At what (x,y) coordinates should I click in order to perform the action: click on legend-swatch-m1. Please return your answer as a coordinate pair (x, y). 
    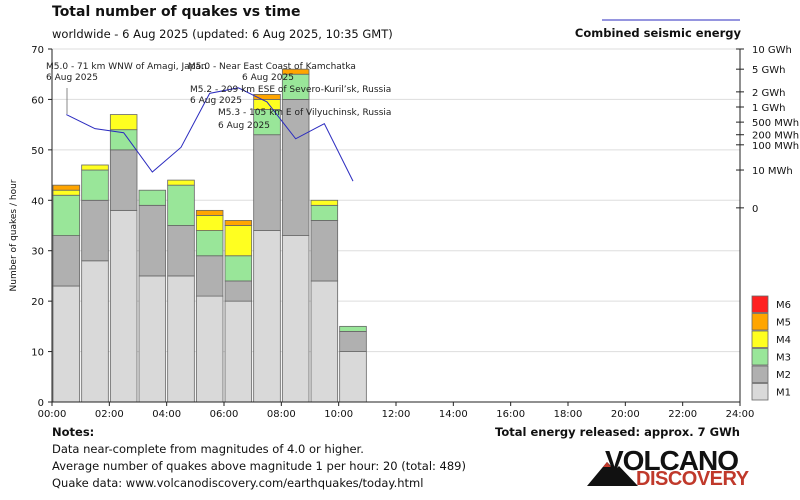
    Looking at the image, I should click on (760, 392).